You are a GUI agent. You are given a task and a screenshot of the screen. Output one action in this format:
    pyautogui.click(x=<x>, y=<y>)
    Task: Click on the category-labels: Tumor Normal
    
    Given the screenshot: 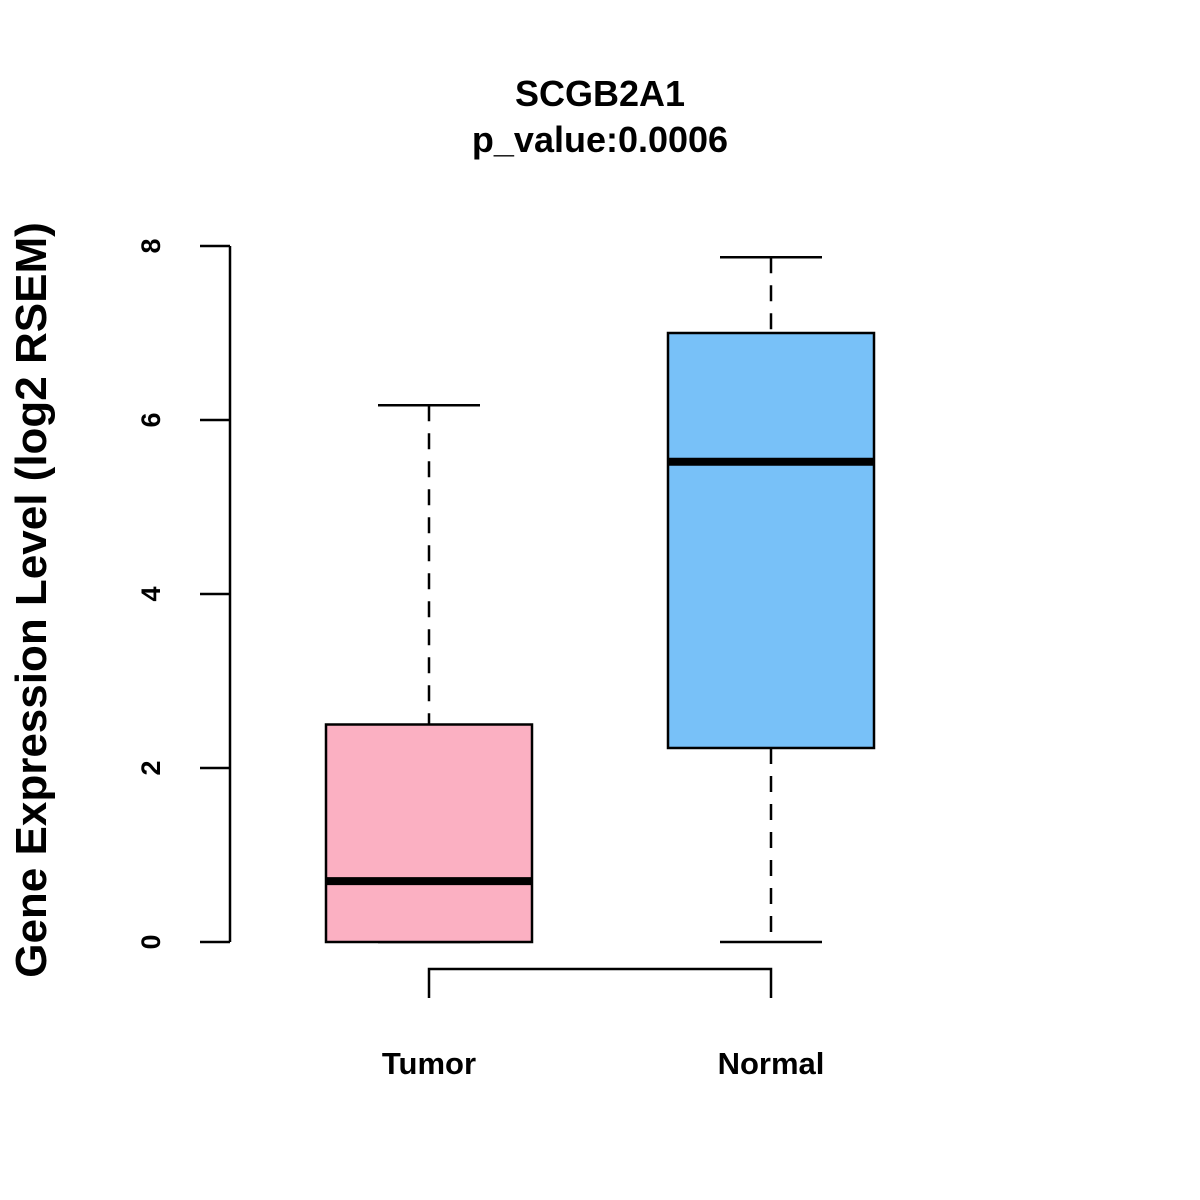 What is the action you would take?
    pyautogui.click(x=603, y=1063)
    